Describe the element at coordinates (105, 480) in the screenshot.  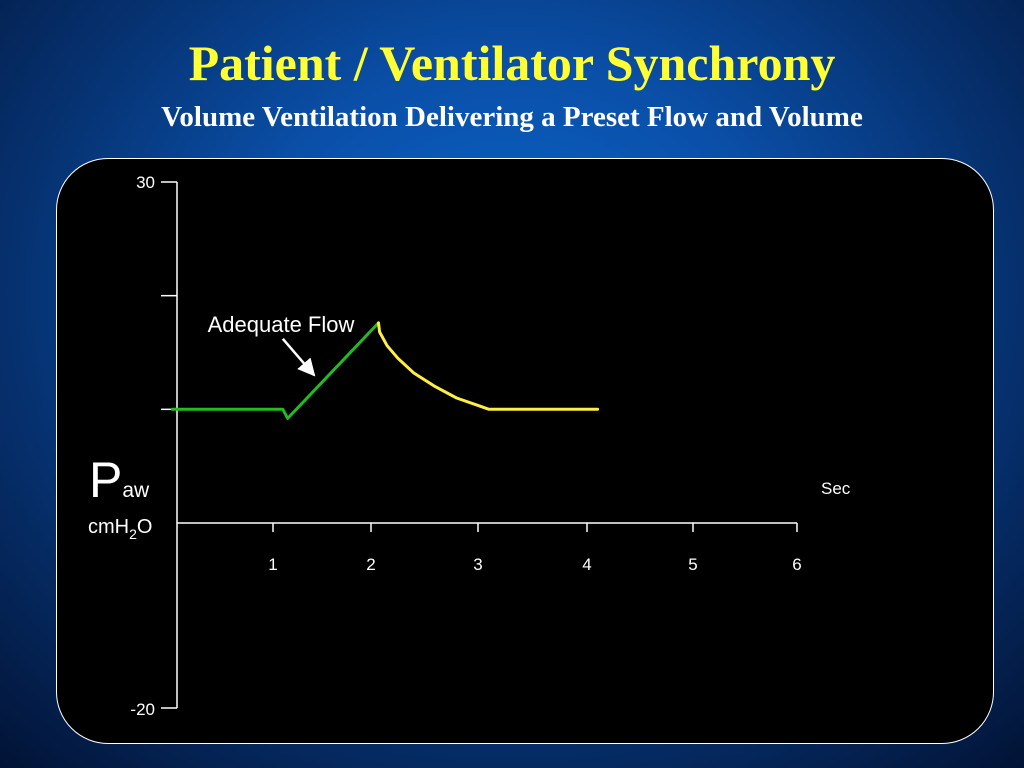
I see `y-axis-label-main: P` at that location.